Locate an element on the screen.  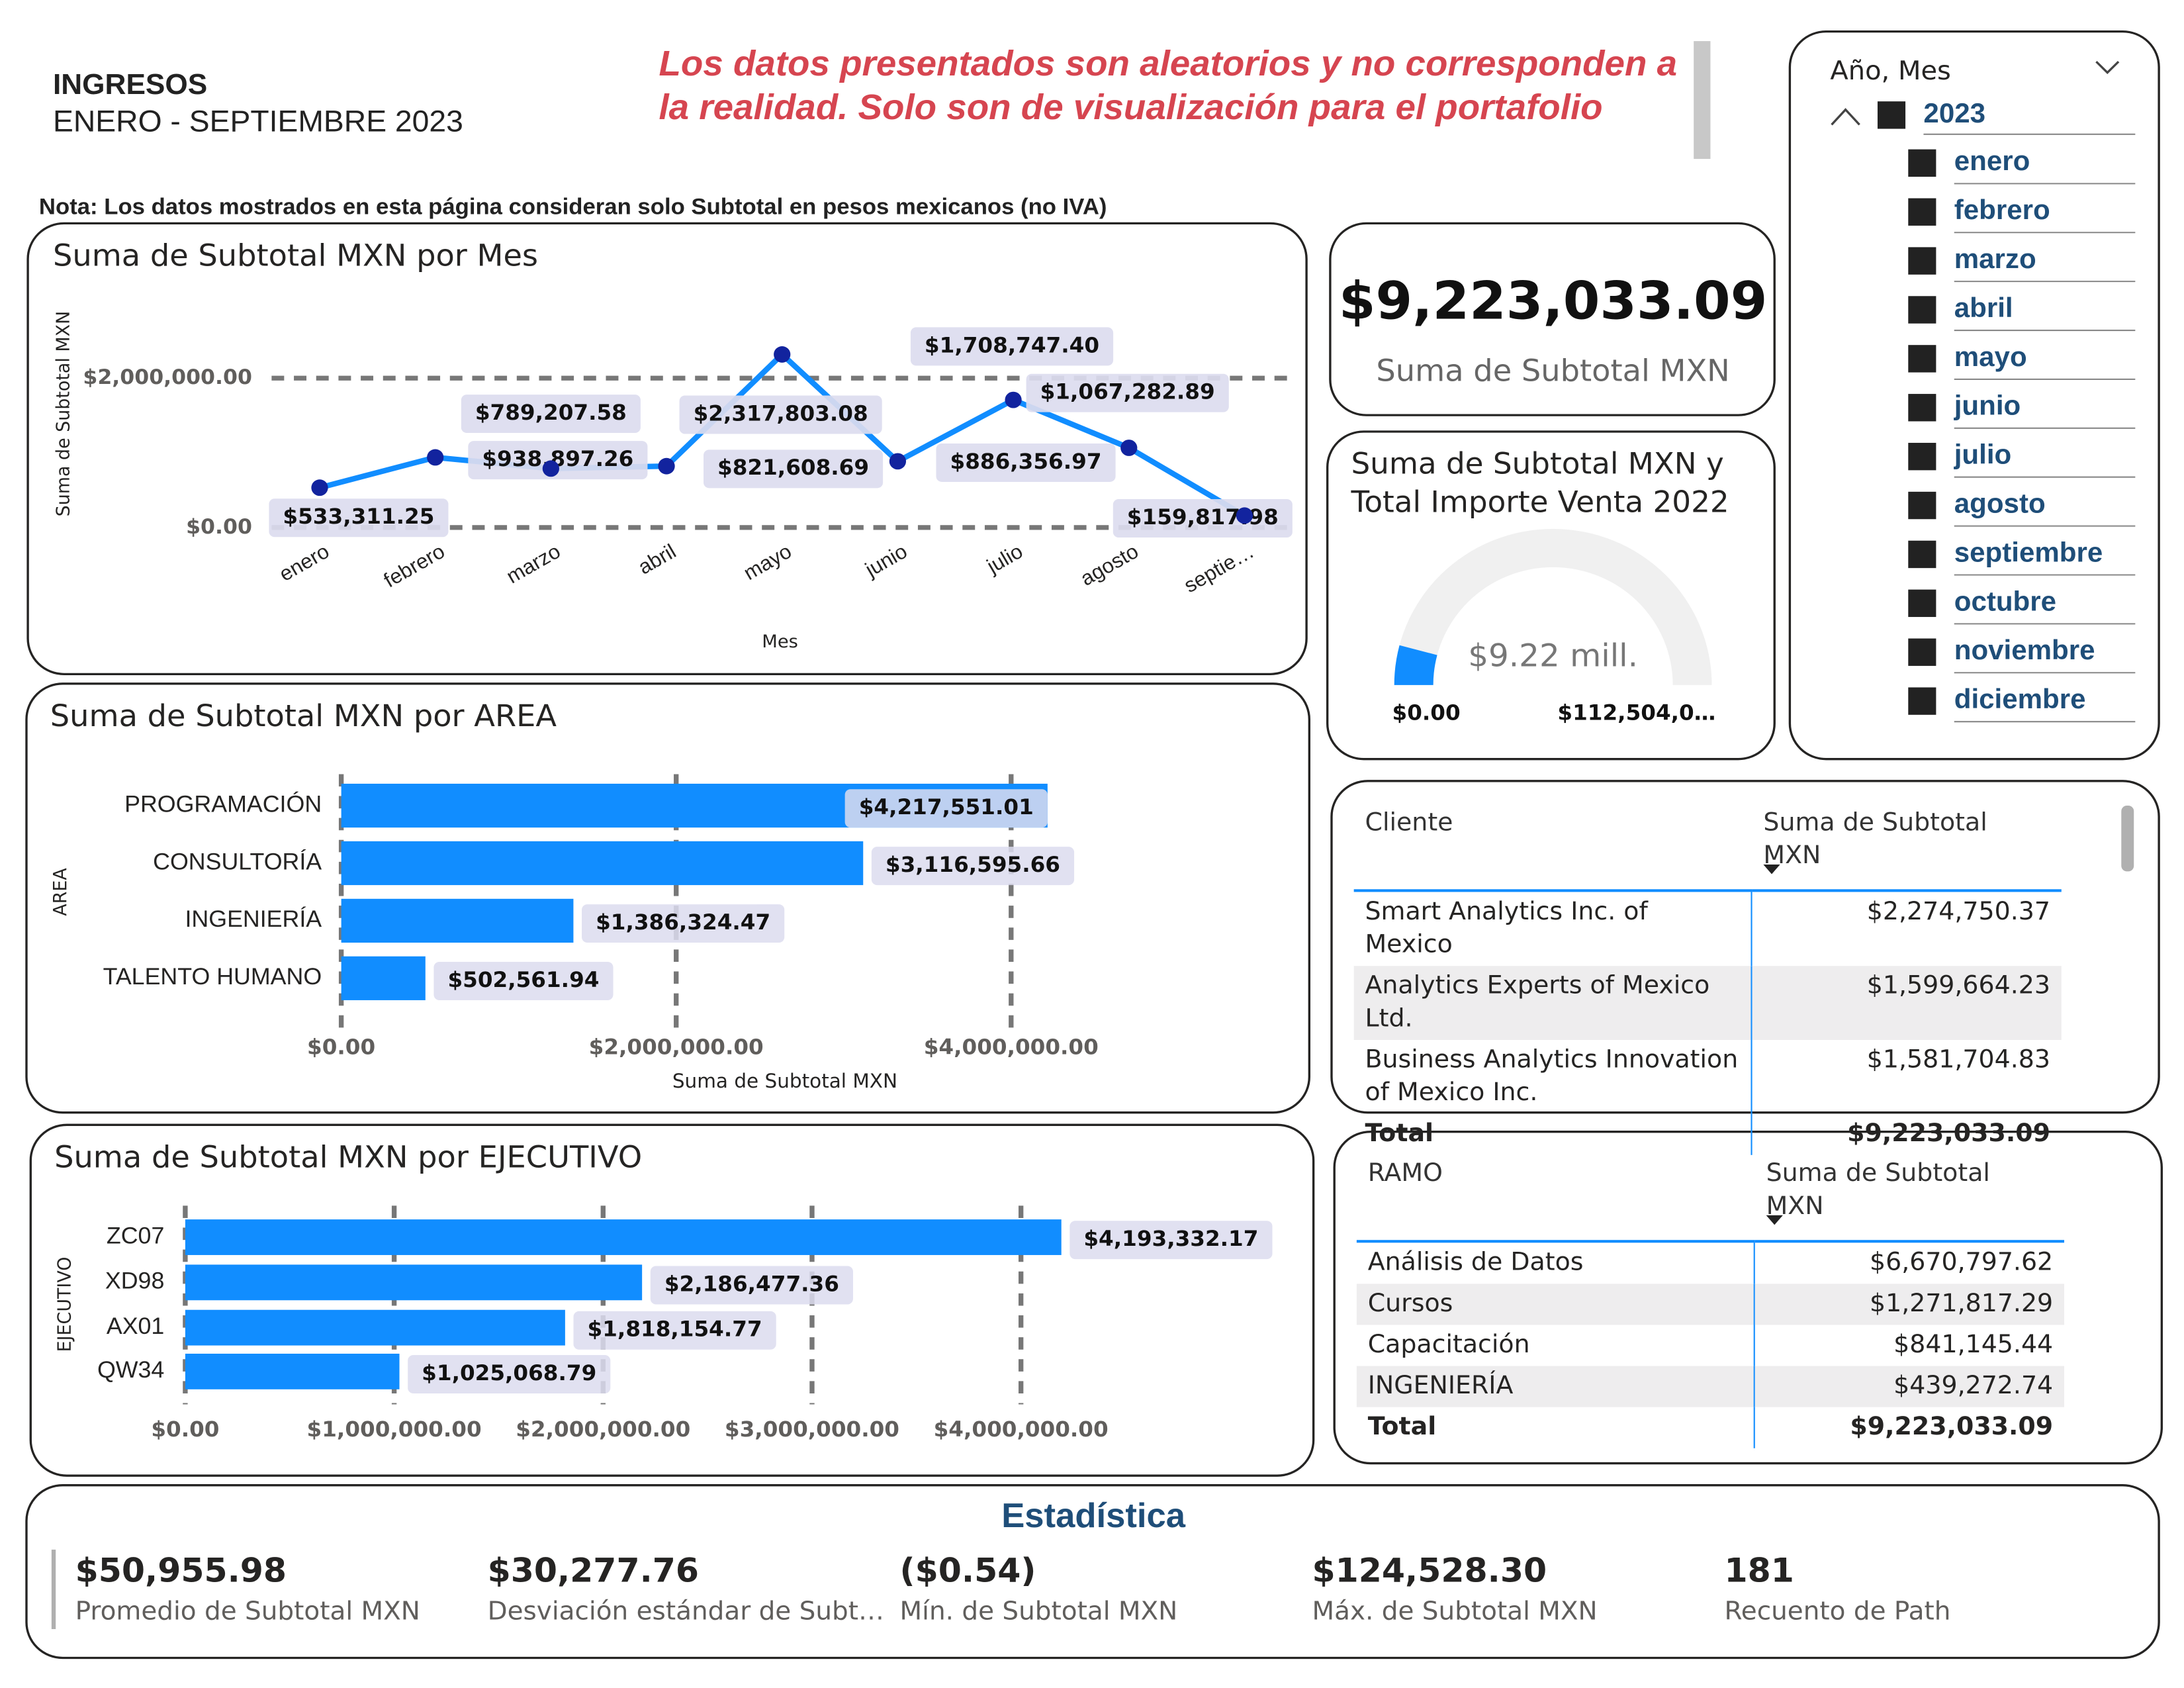
slicer-item: octubre is located at coordinates (2005, 601).